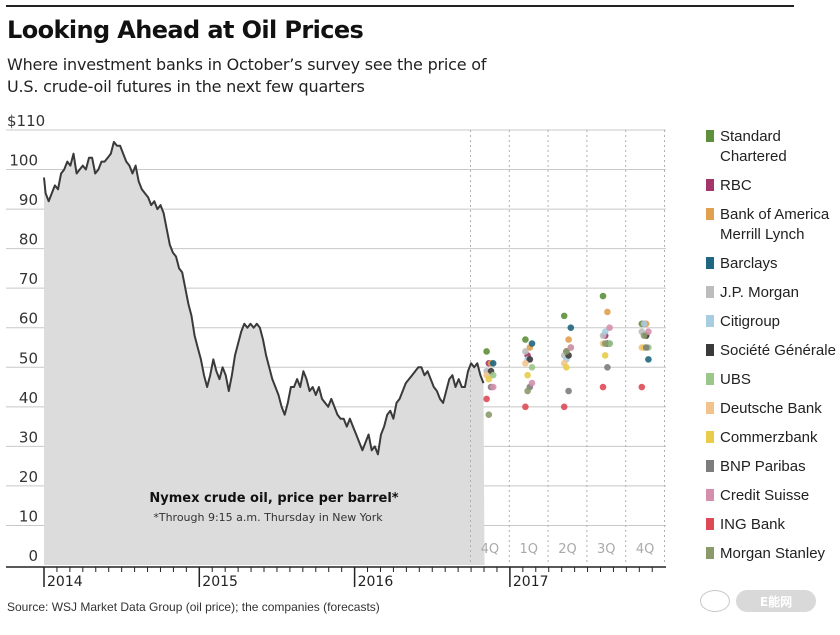 Image resolution: width=840 pixels, height=635 pixels. What do you see at coordinates (773, 186) in the screenshot?
I see `legend-item: RBC` at bounding box center [773, 186].